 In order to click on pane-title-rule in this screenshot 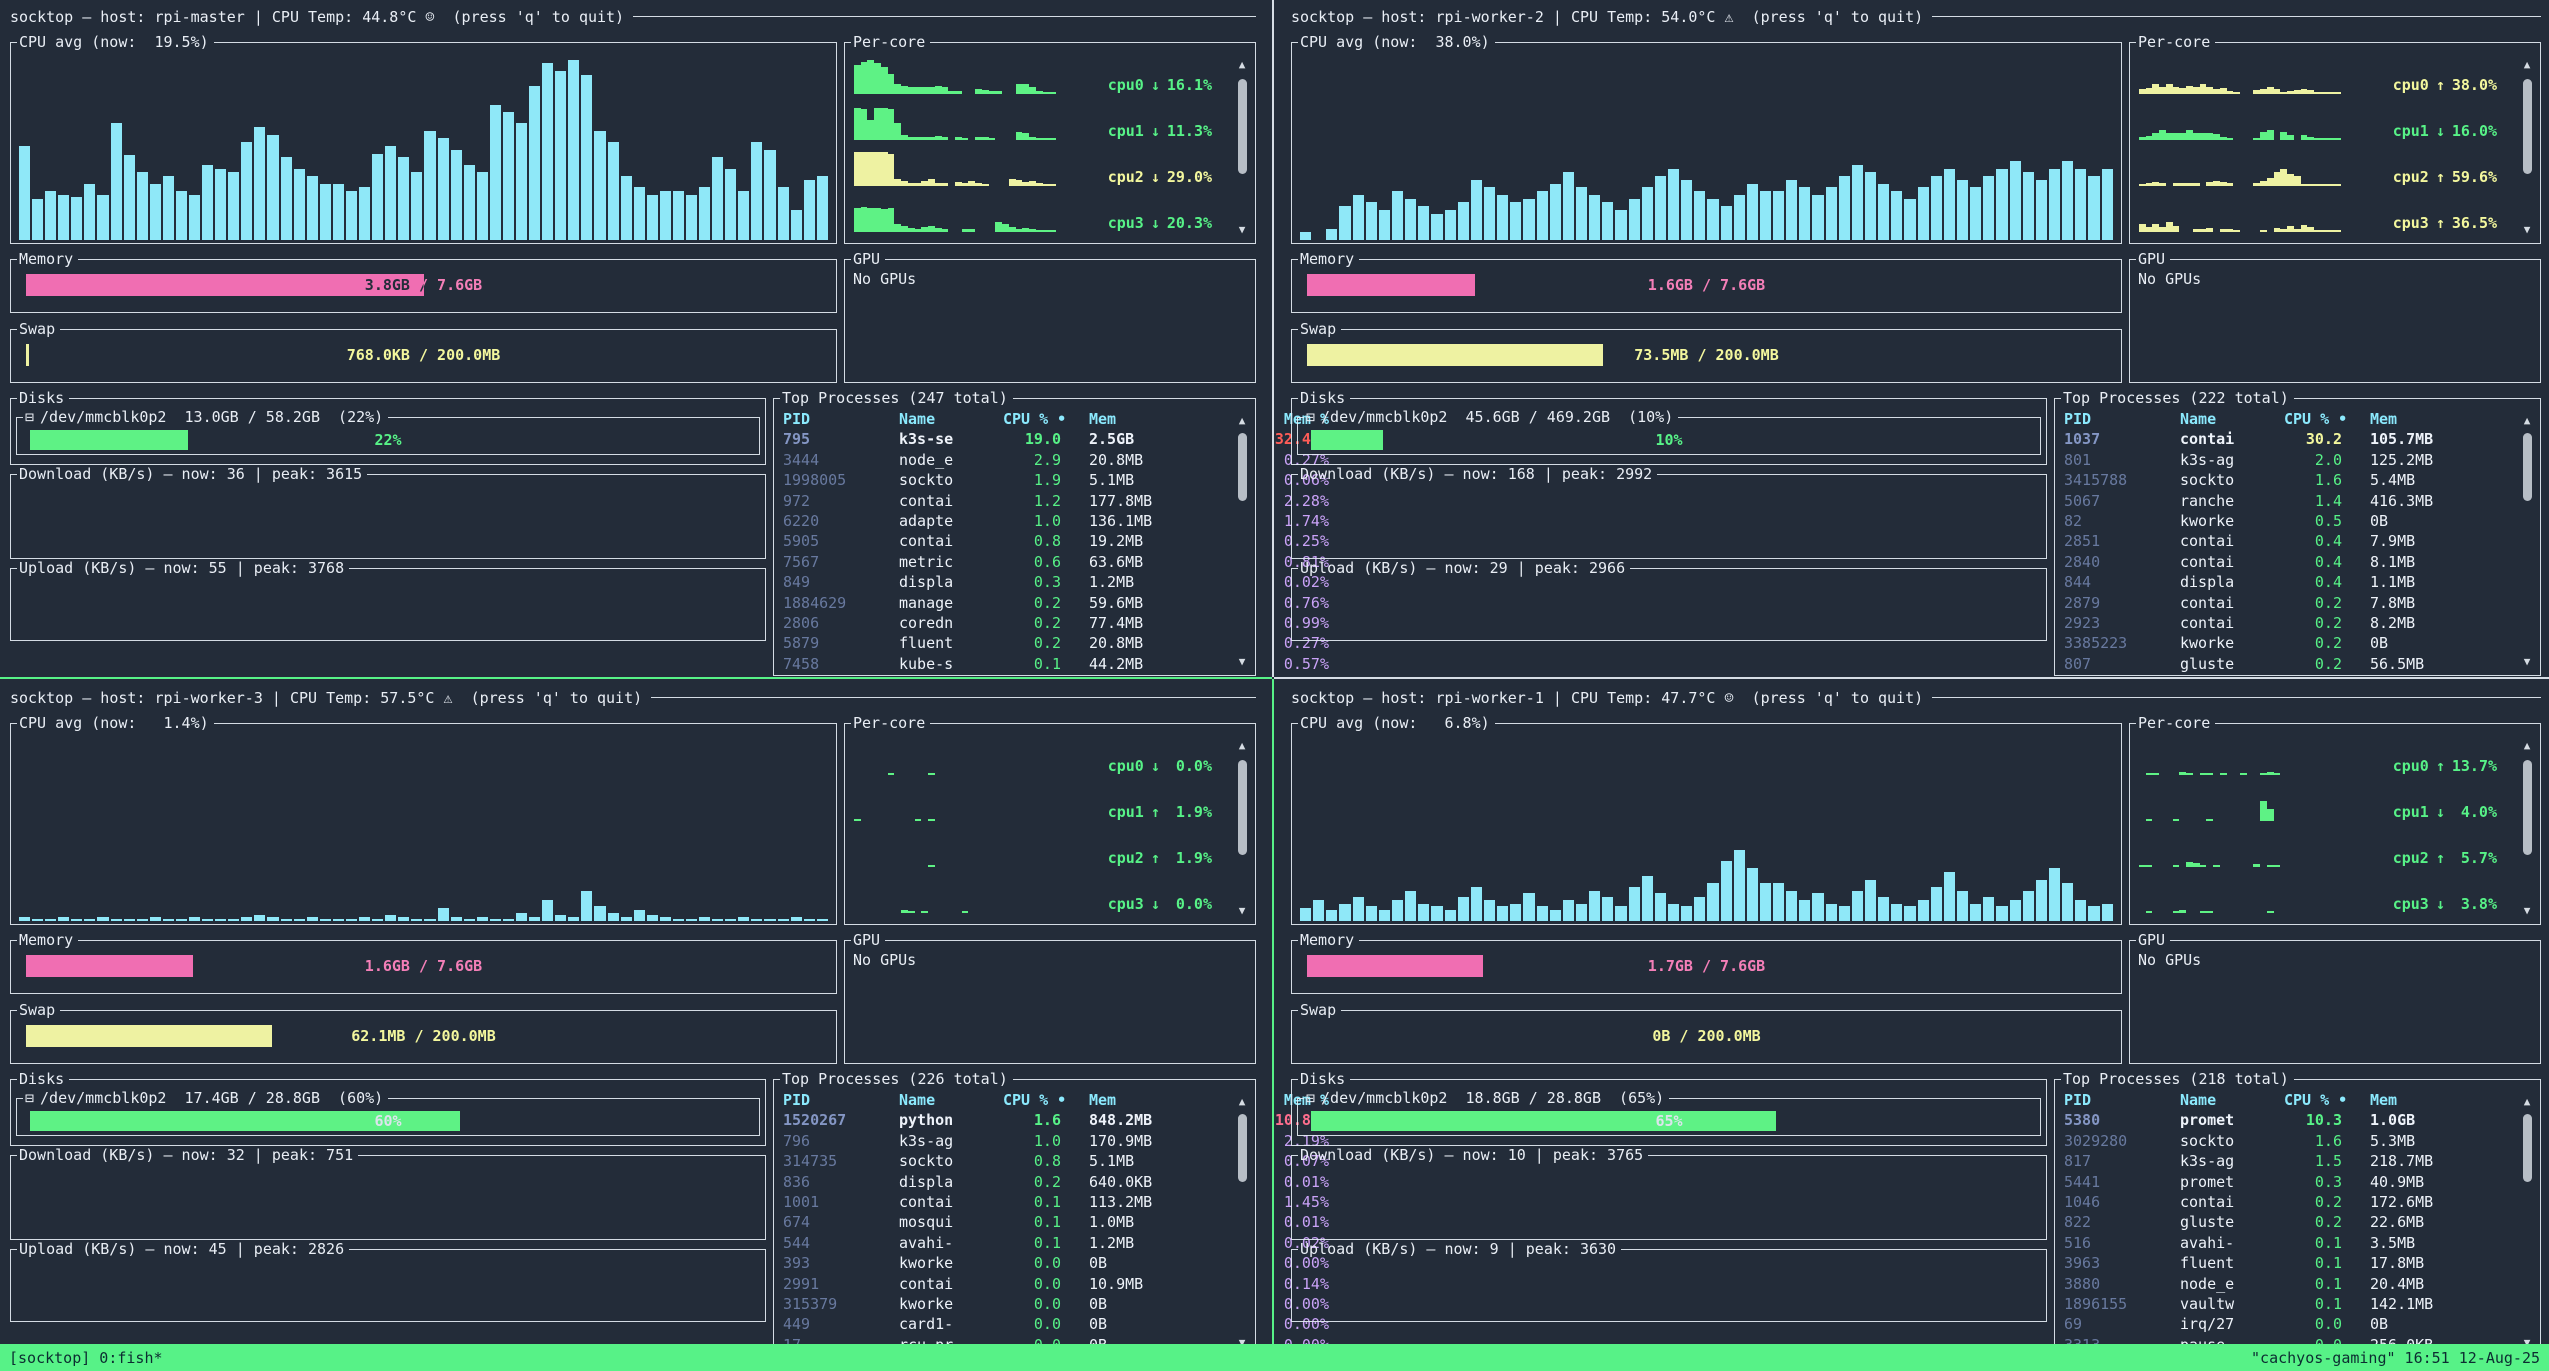, I will do `click(944, 16)`.